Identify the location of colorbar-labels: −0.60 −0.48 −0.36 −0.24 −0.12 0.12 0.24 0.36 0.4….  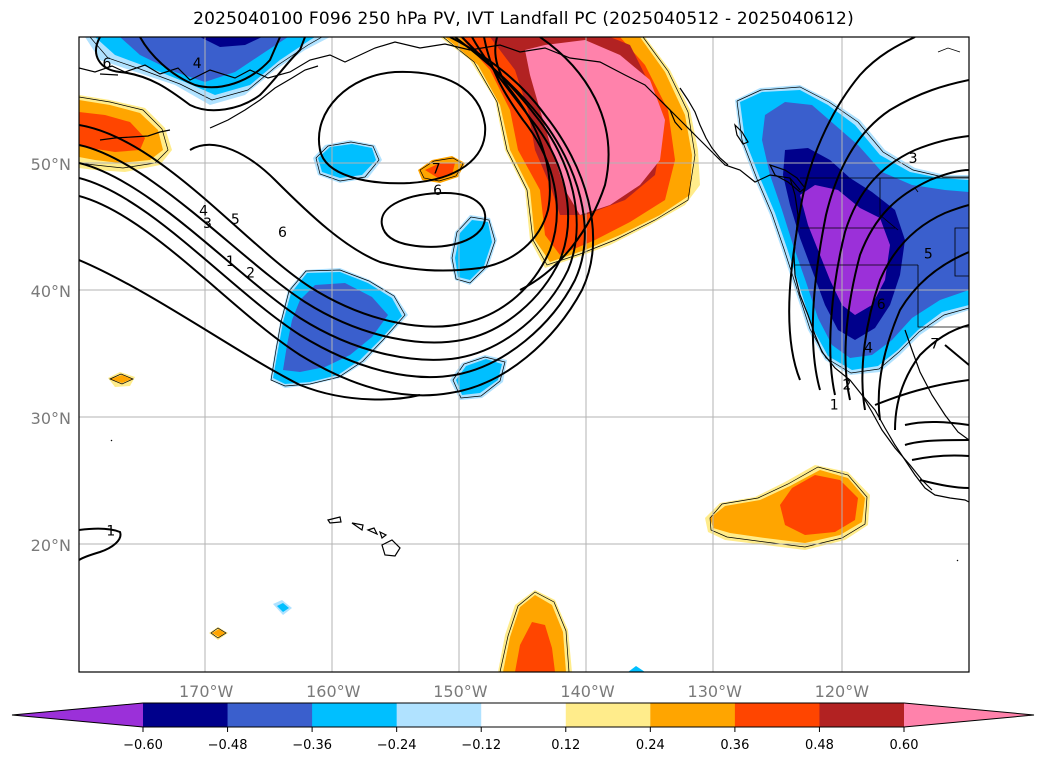
(520, 745).